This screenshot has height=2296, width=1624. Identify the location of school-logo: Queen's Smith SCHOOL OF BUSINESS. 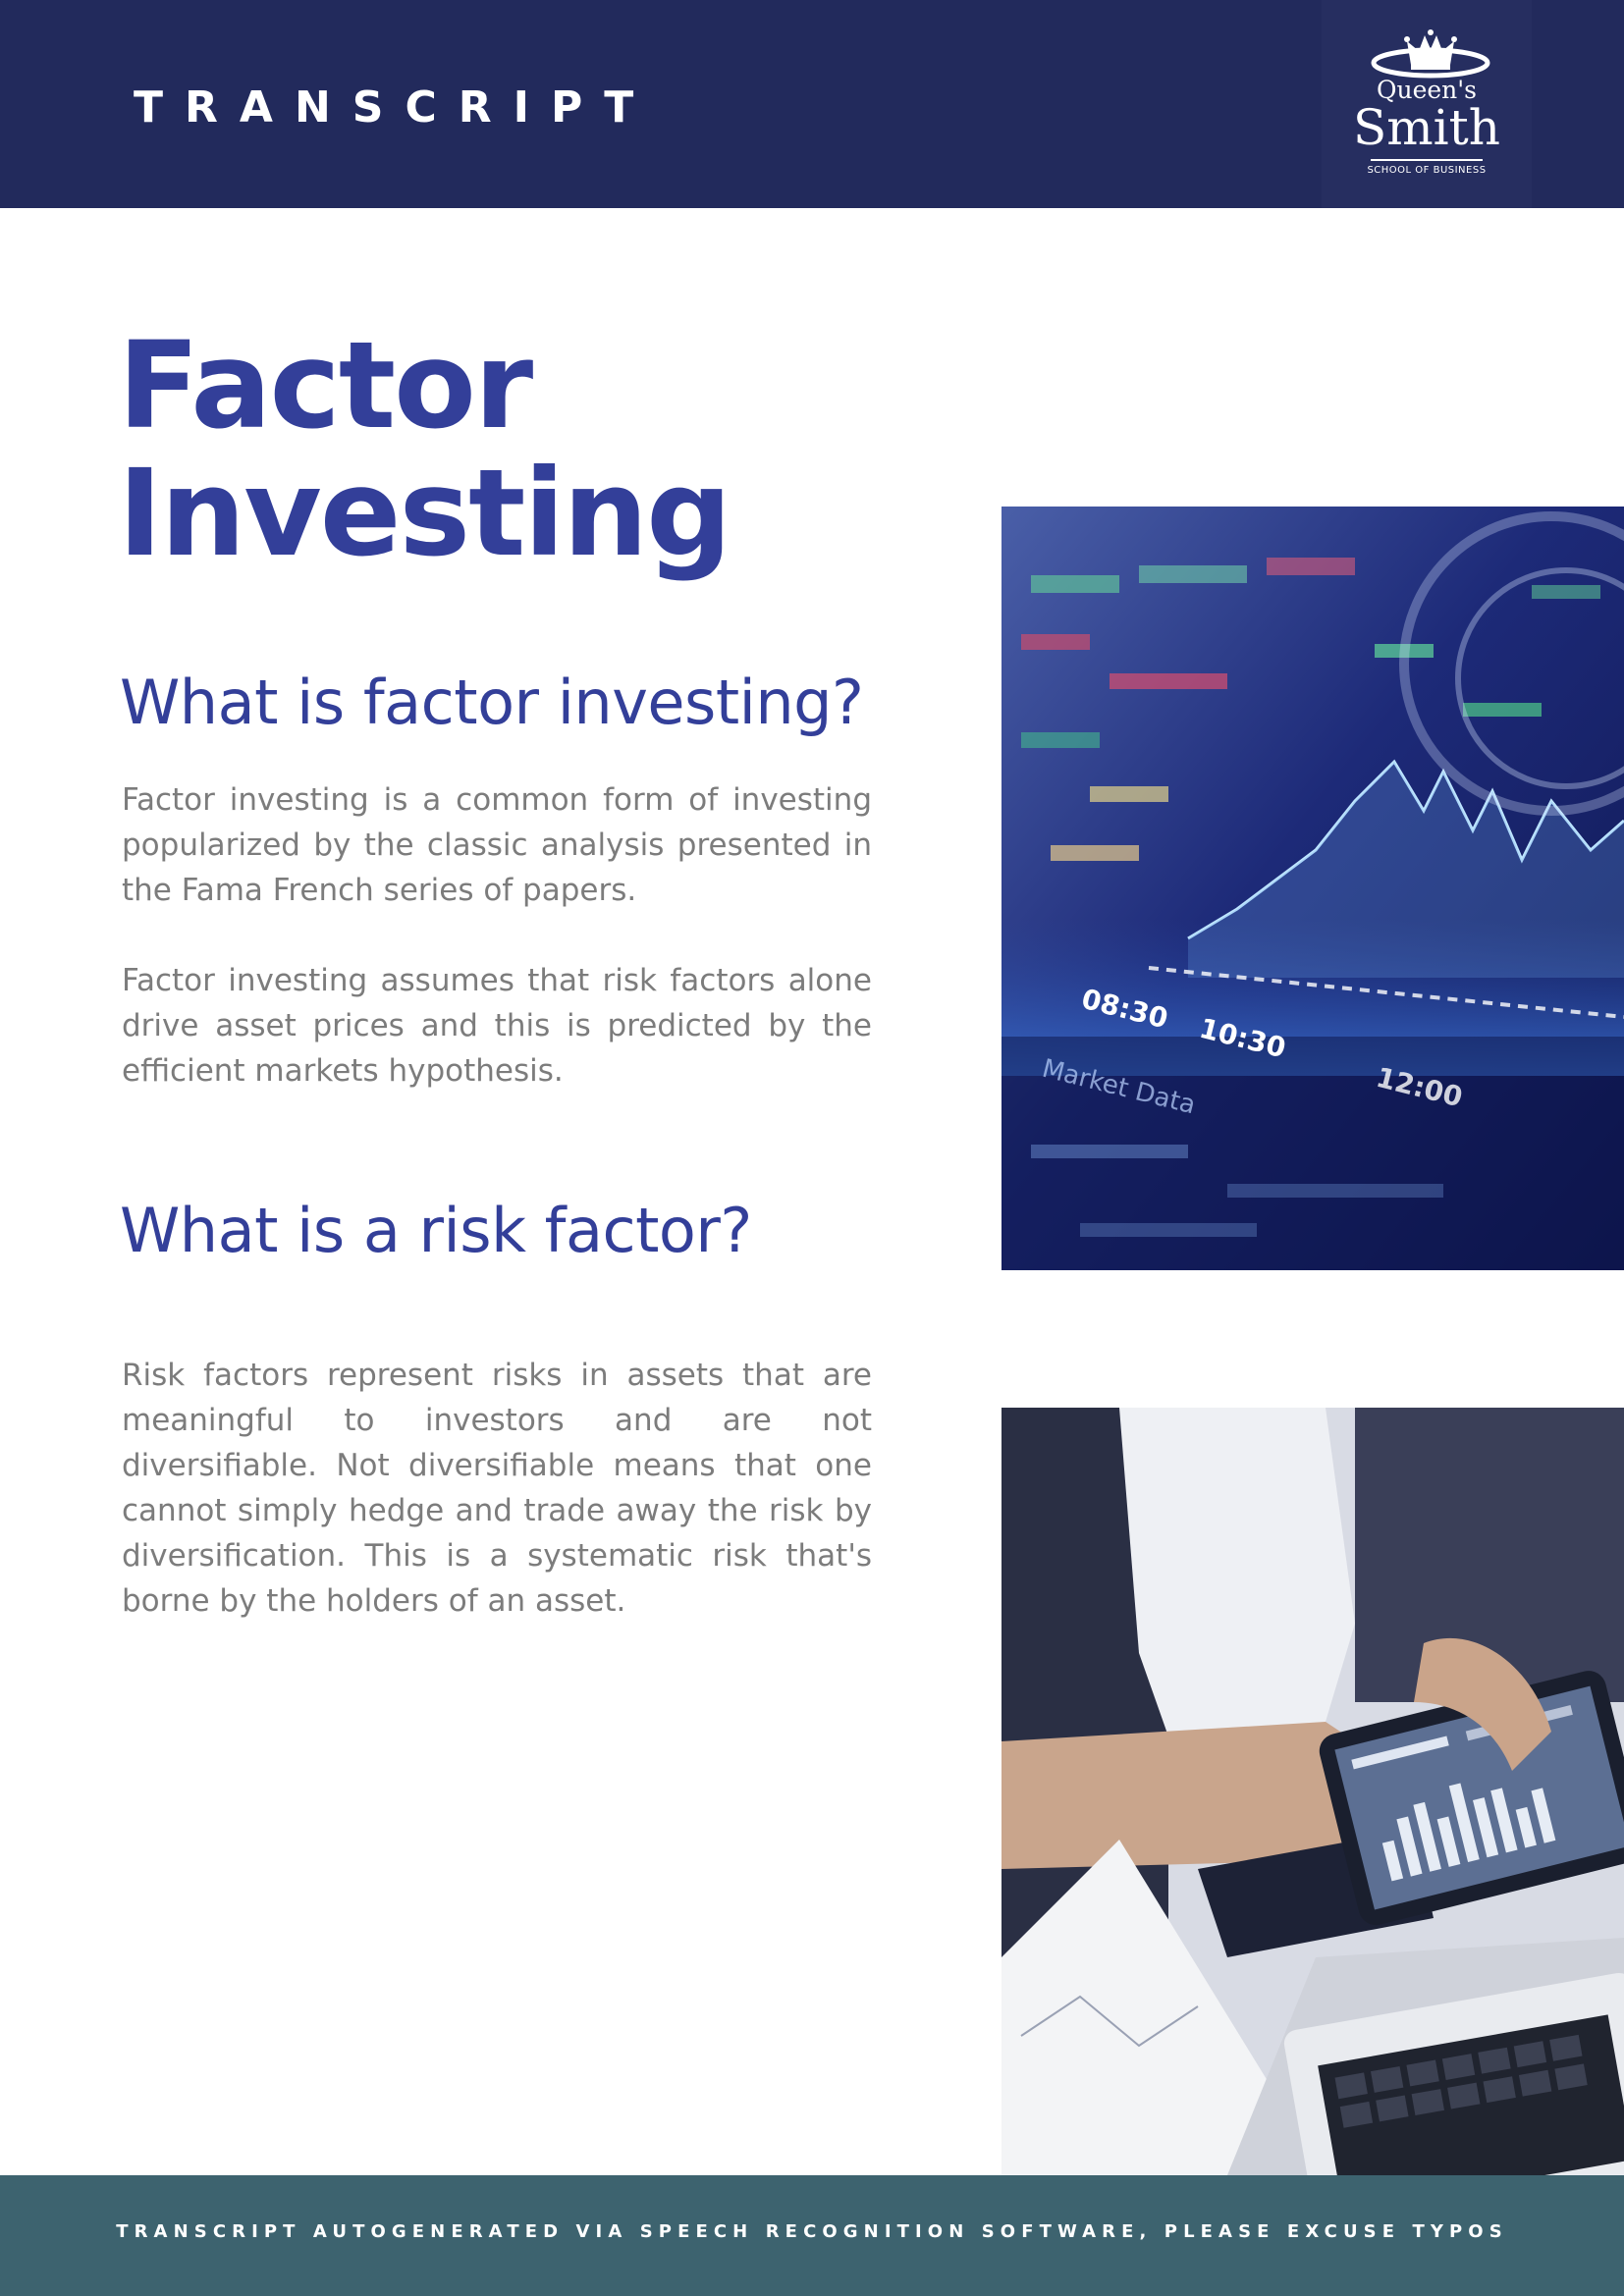
(1427, 104).